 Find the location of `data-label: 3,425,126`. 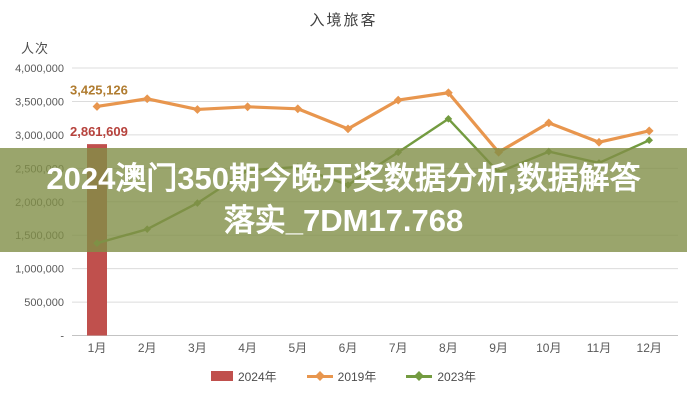

data-label: 3,425,126 is located at coordinates (99, 89).